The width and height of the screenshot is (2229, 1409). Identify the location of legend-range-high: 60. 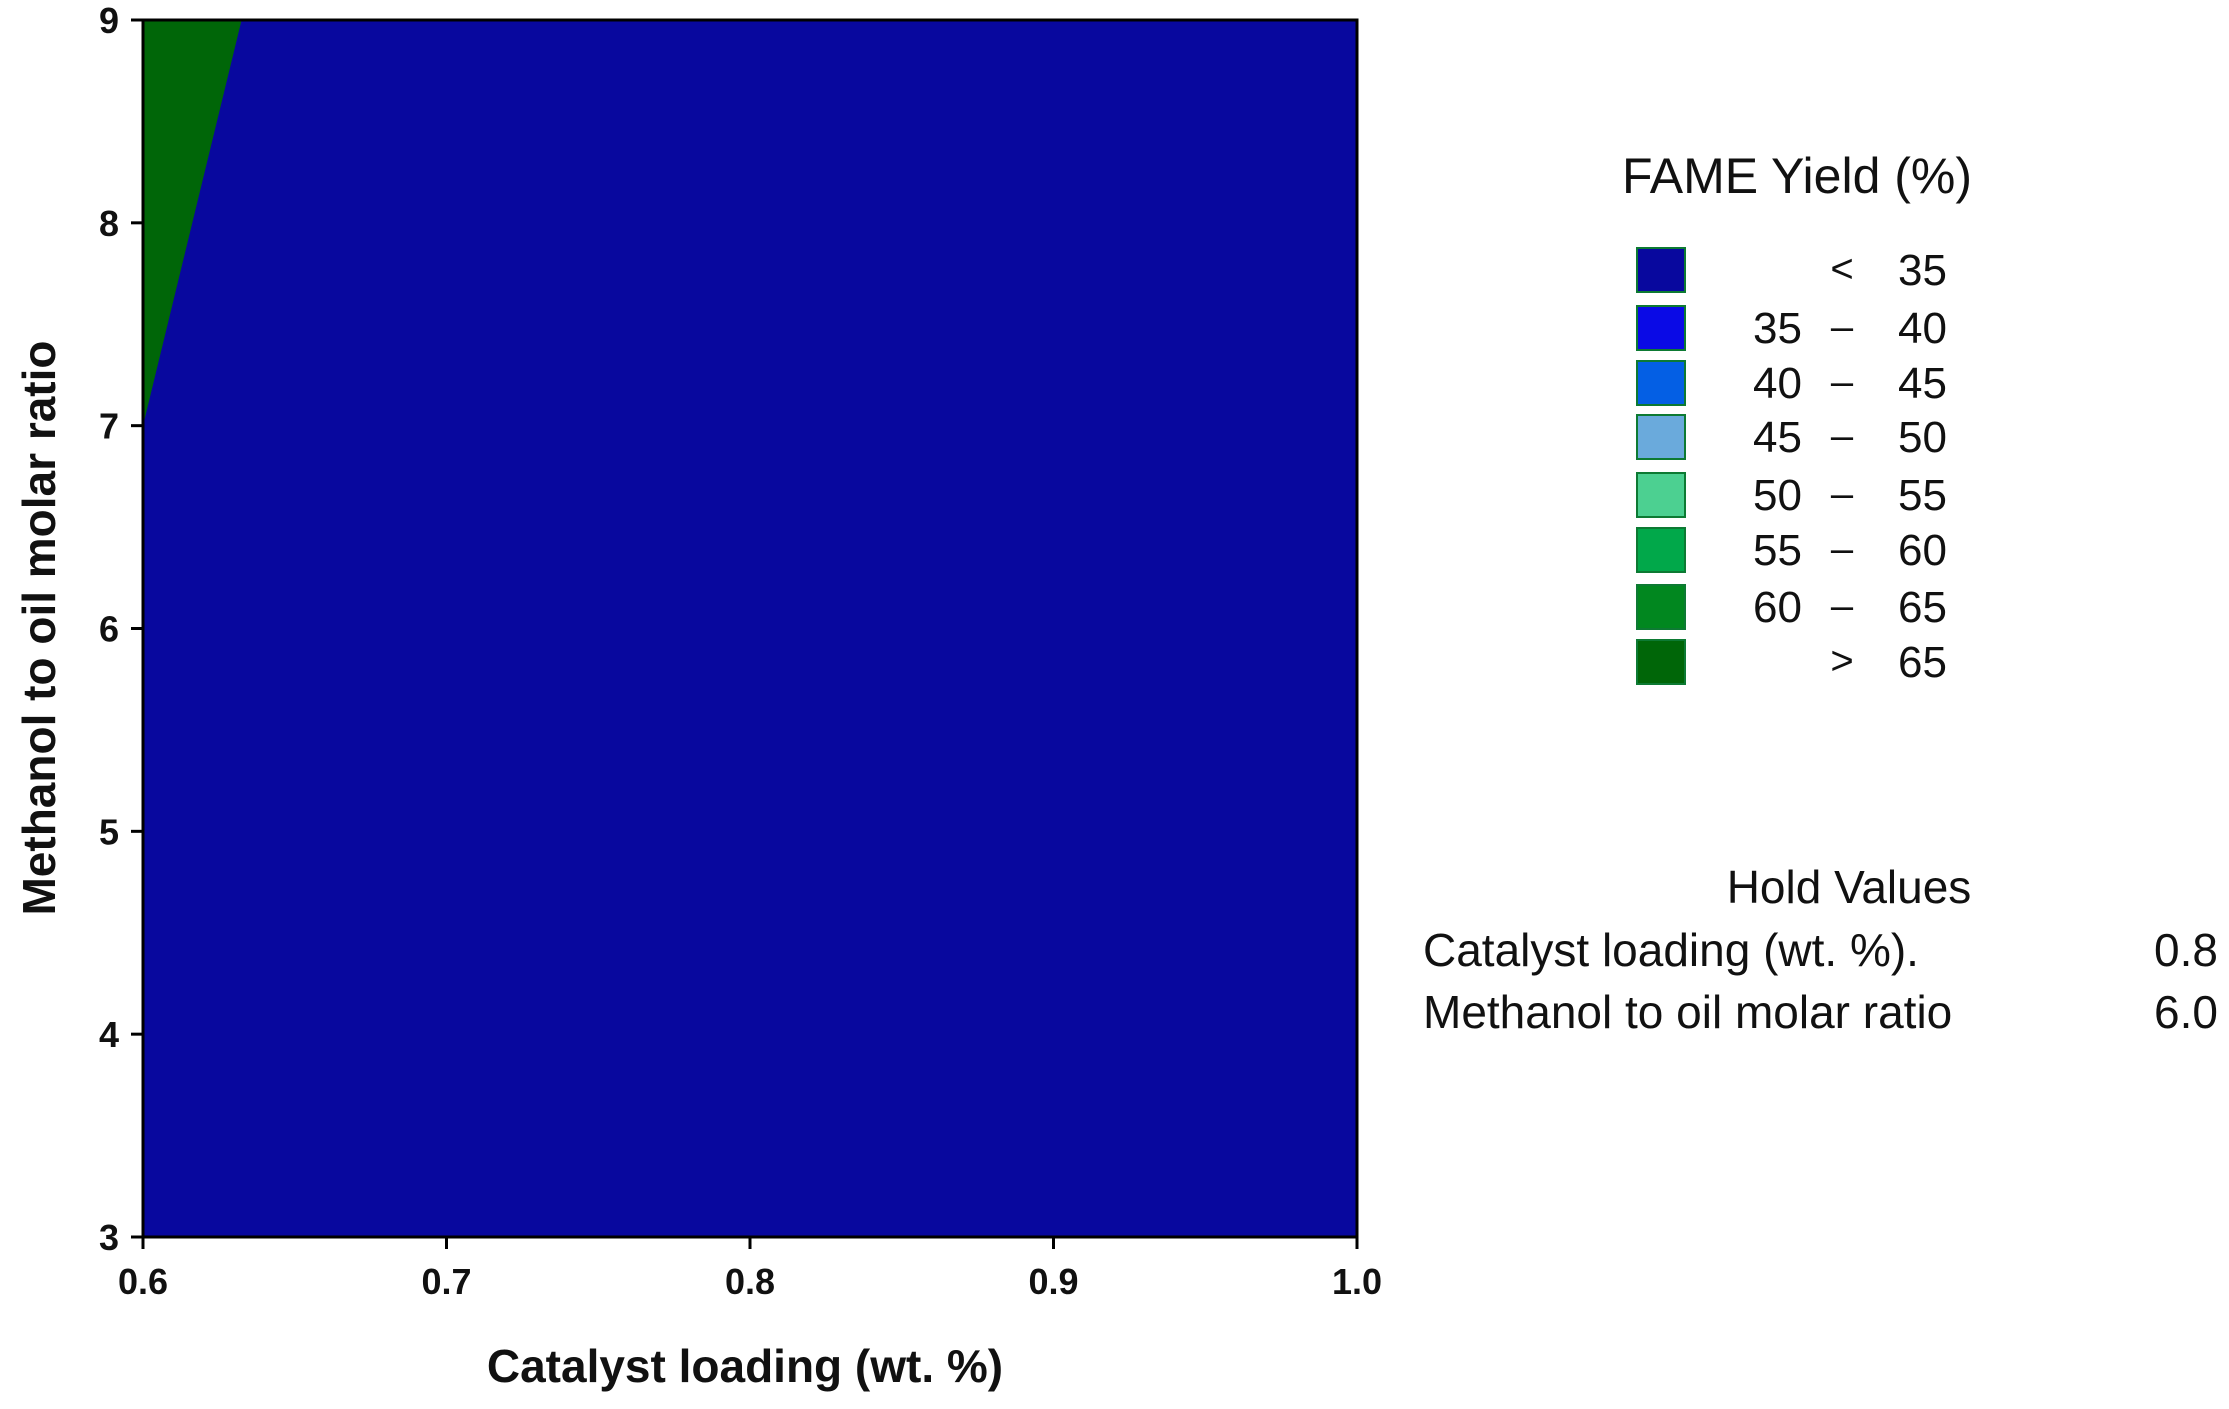
(1922, 550).